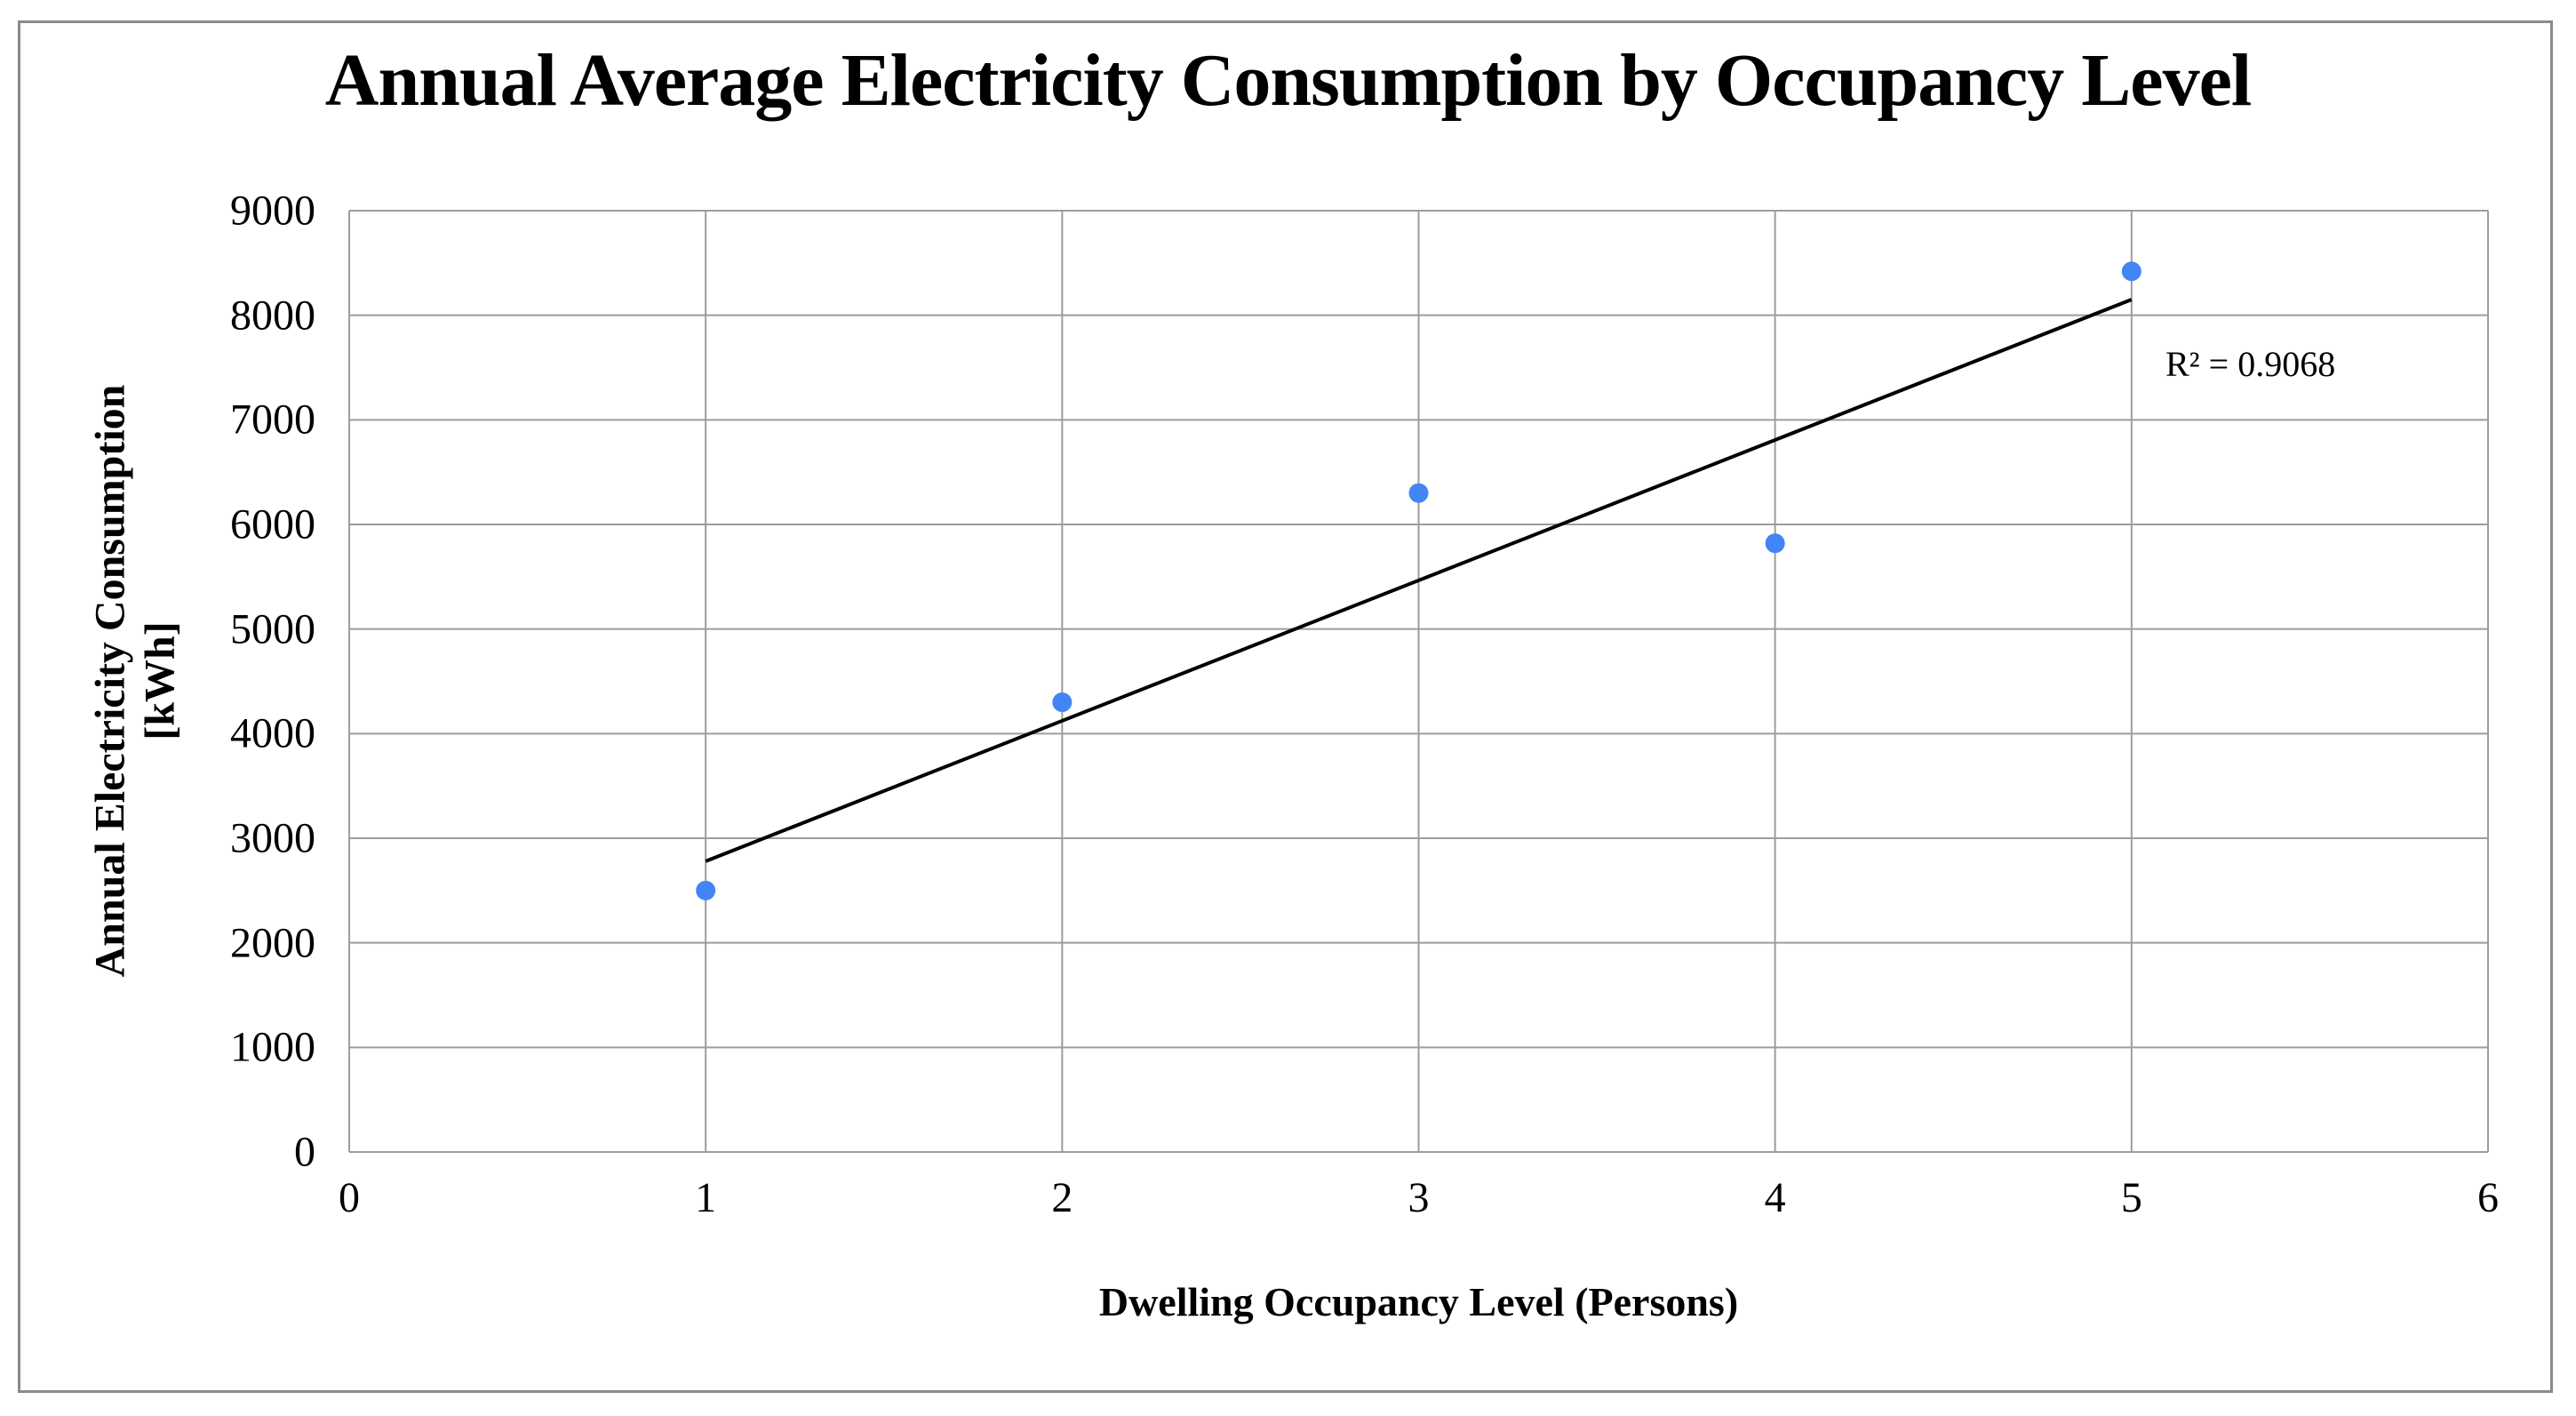 This screenshot has height=1416, width=2576. I want to click on y-tick-labels: 0 1000 2000 3000 4000 5000 6000 7000 8000 9000, so click(157, 682).